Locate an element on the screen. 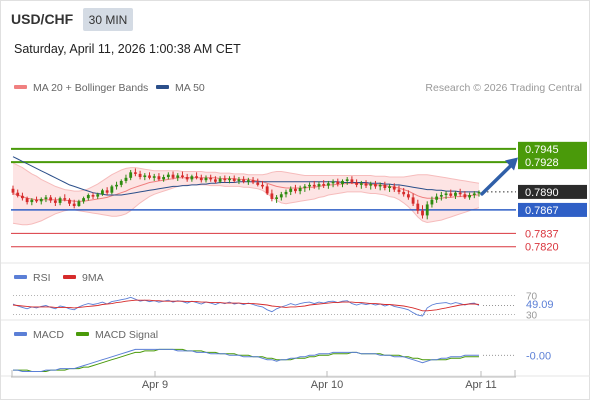  legend-label: MACD is located at coordinates (48, 335).